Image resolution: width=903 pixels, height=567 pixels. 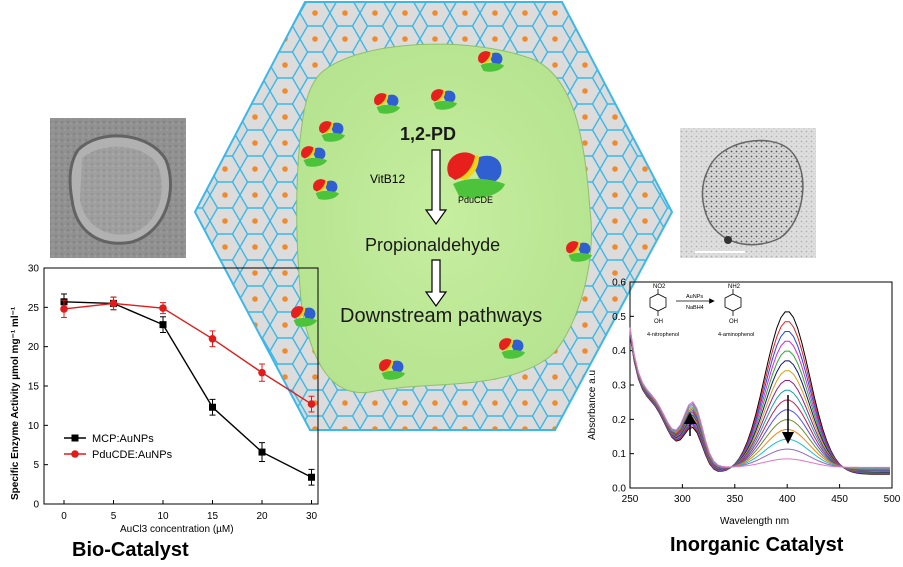 I want to click on left-ytick-label: 10, so click(x=34, y=426).